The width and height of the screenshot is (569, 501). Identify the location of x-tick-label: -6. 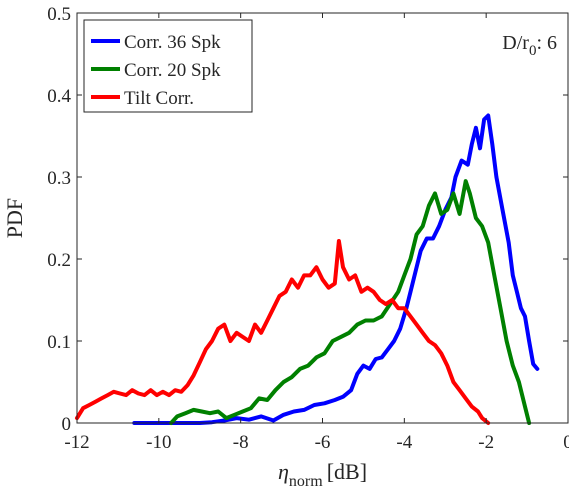
(323, 442).